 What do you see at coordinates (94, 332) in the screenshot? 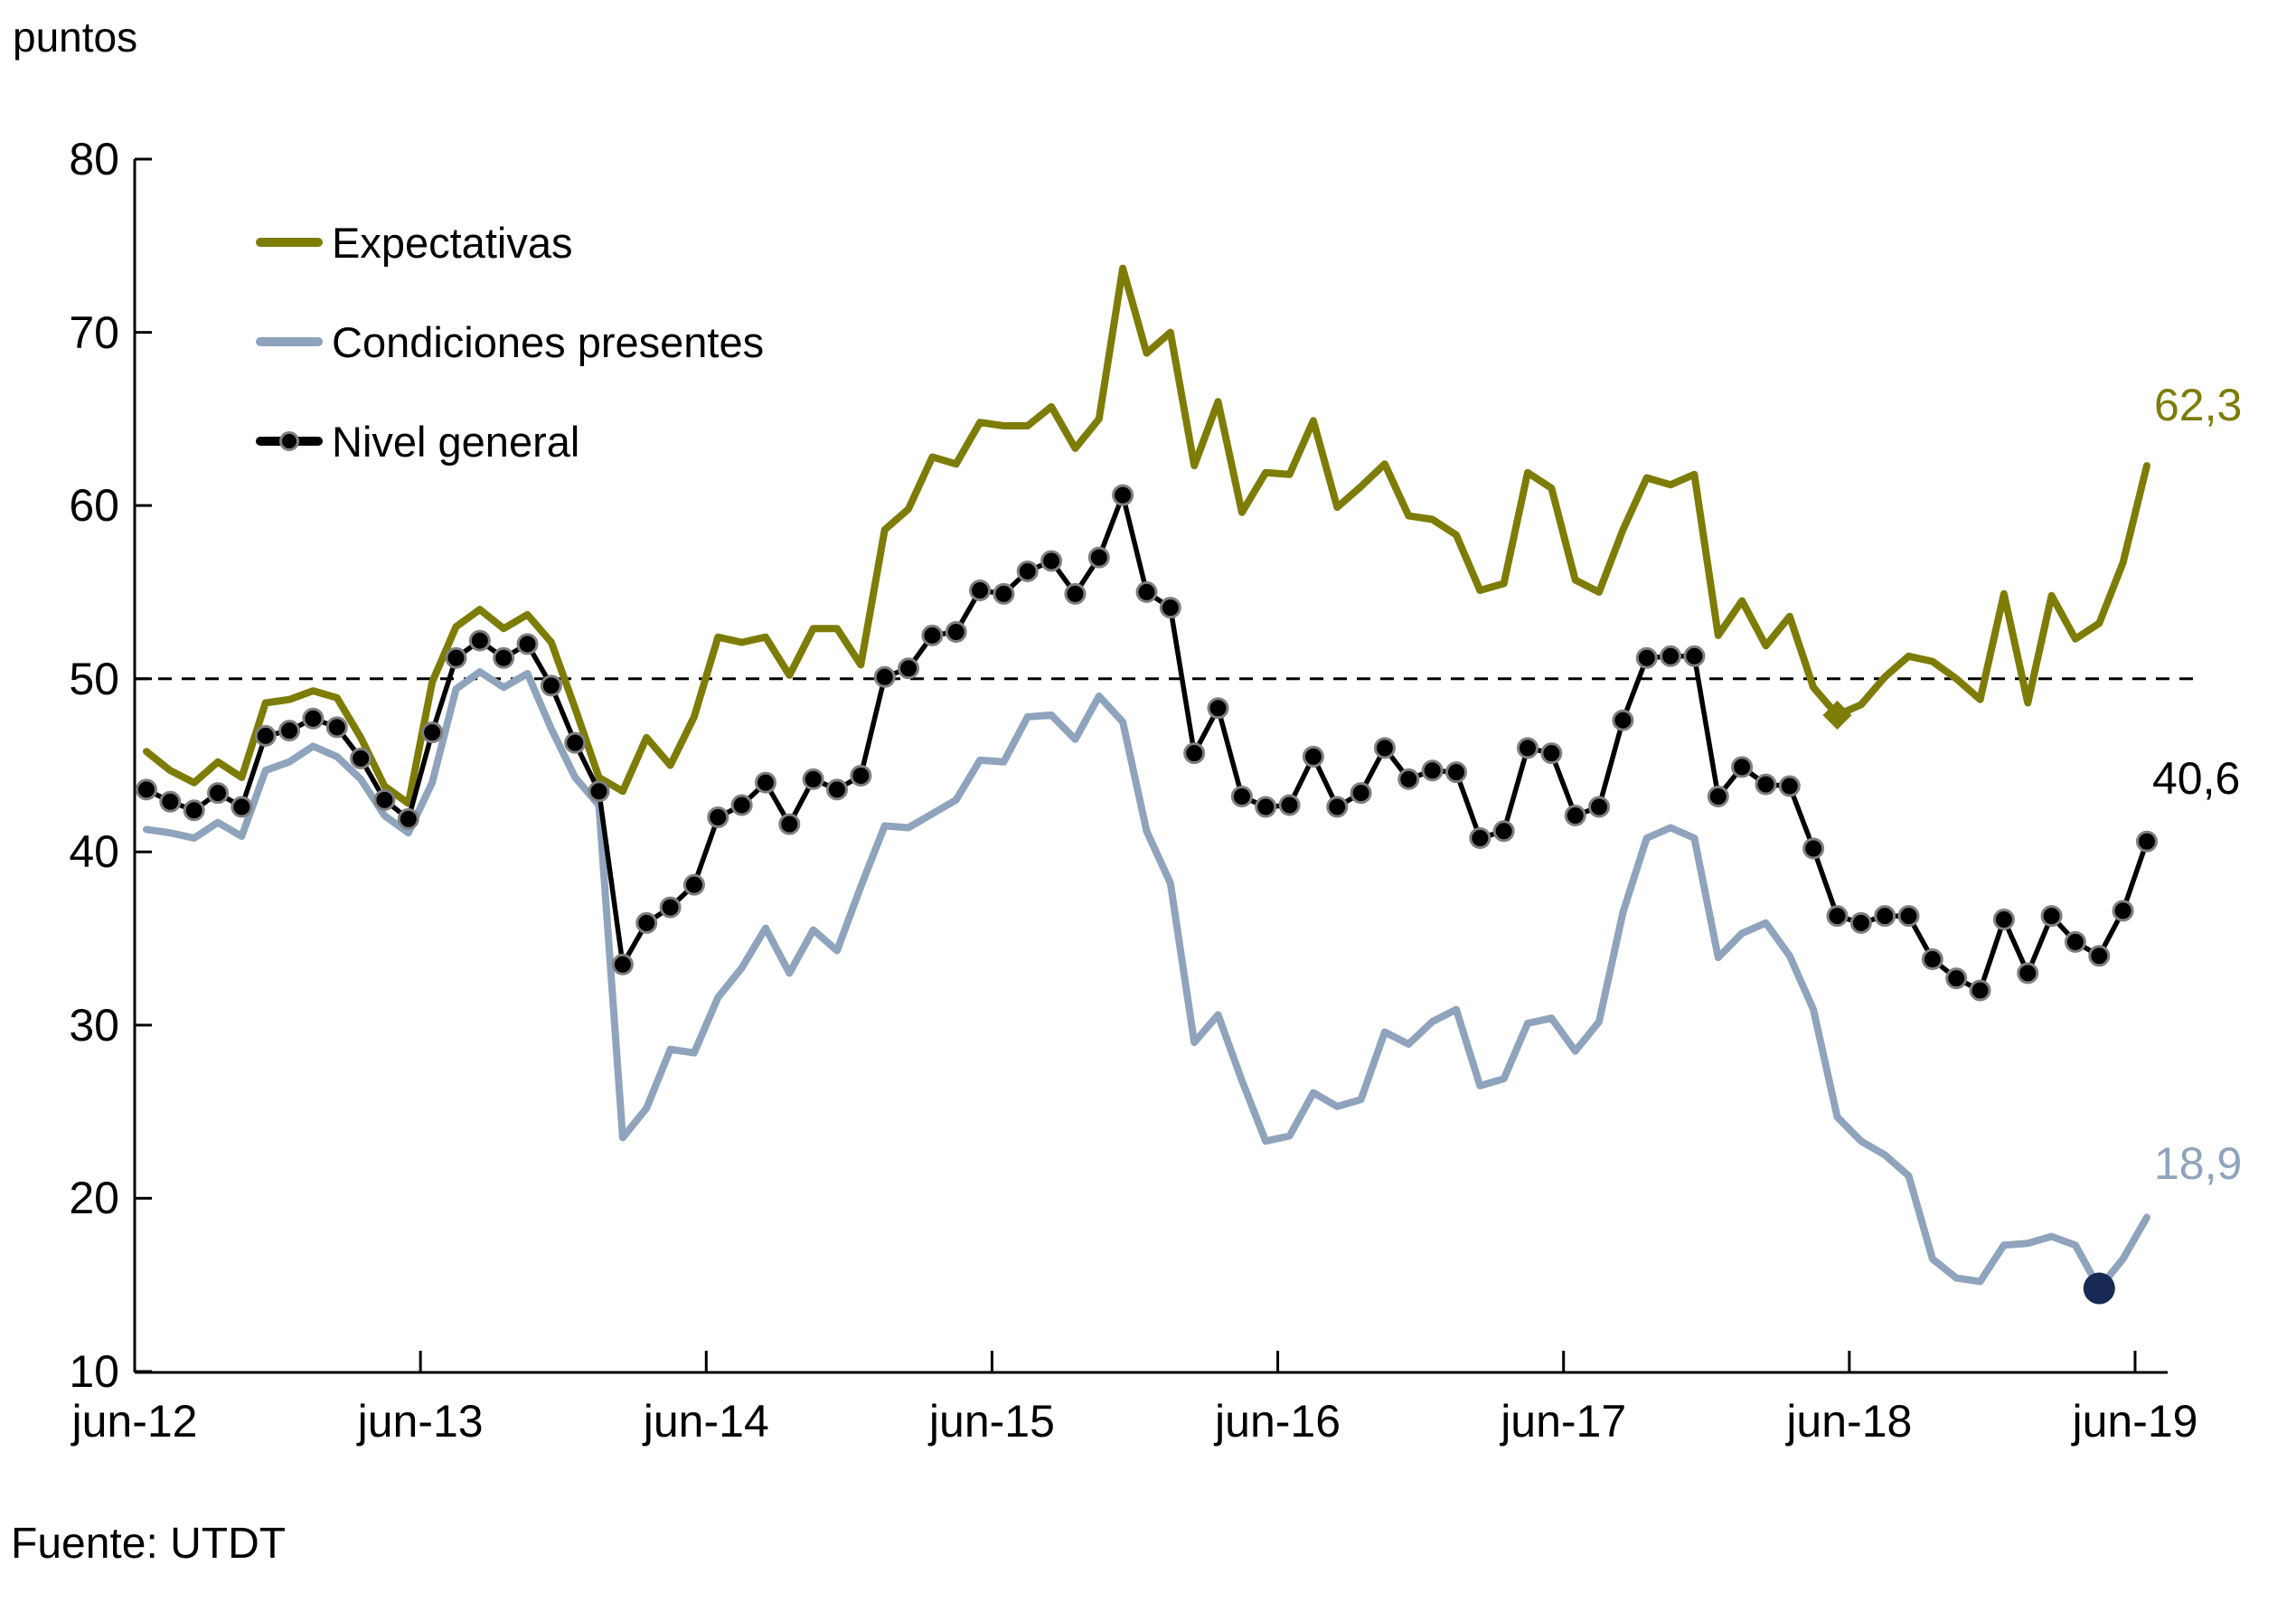
I see `y-tick-label: 70` at bounding box center [94, 332].